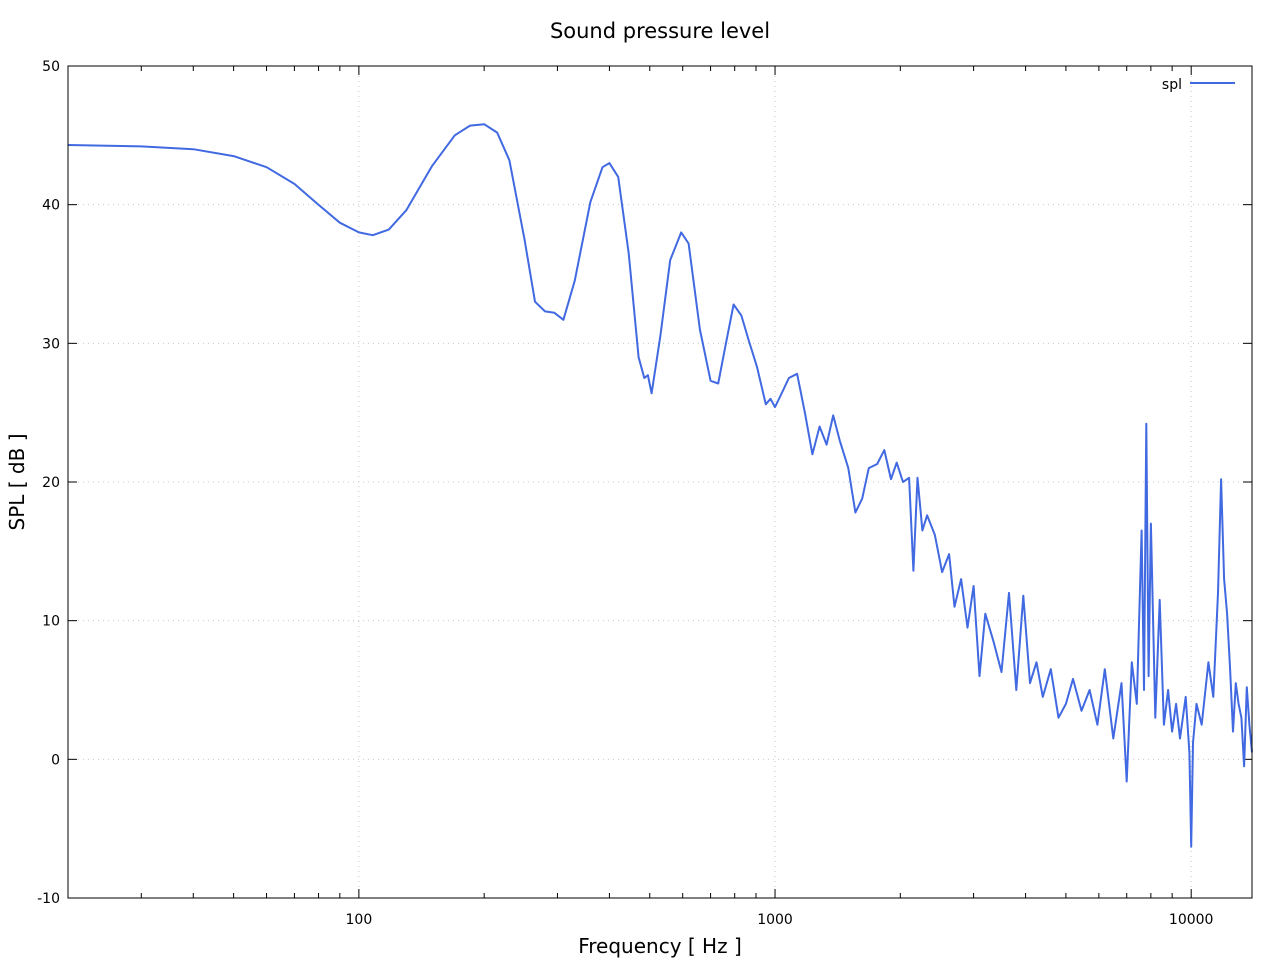 The height and width of the screenshot is (960, 1280). I want to click on y-tick-label: 0, so click(55, 760).